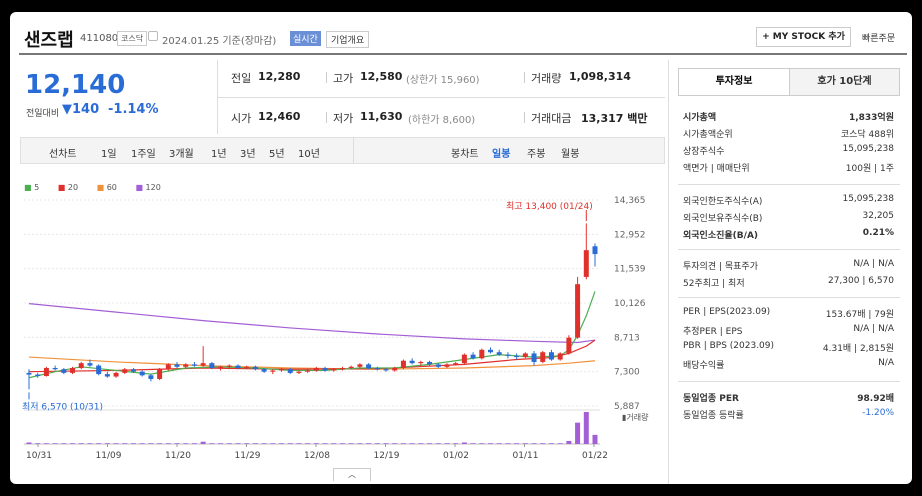 Image resolution: width=922 pixels, height=496 pixels. I want to click on current-price: 12,140, so click(75, 85).